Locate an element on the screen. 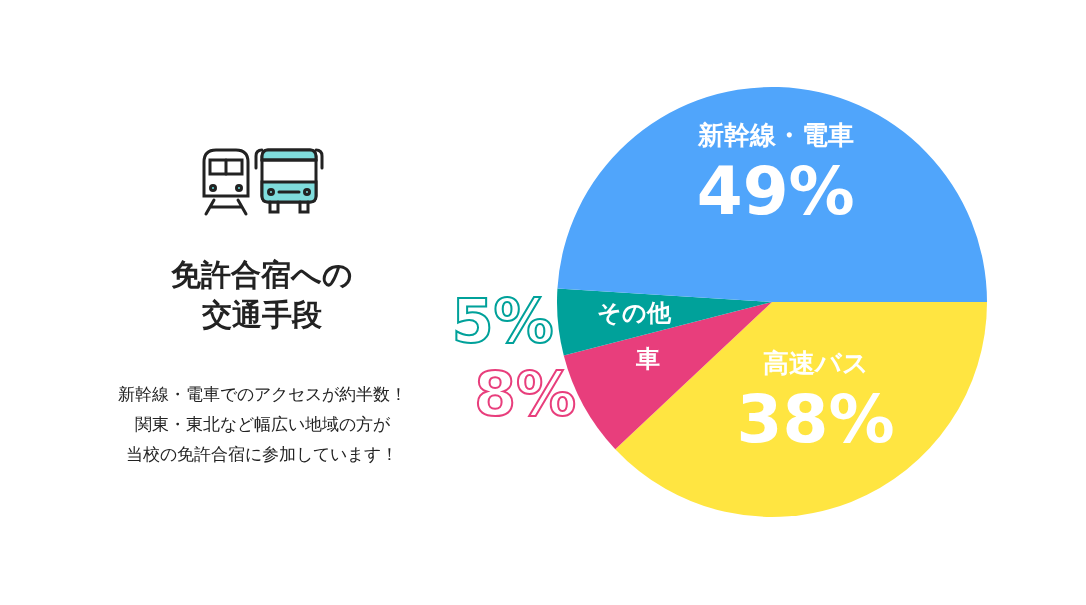 The height and width of the screenshot is (605, 1086). data-label: 38% is located at coordinates (815, 419).